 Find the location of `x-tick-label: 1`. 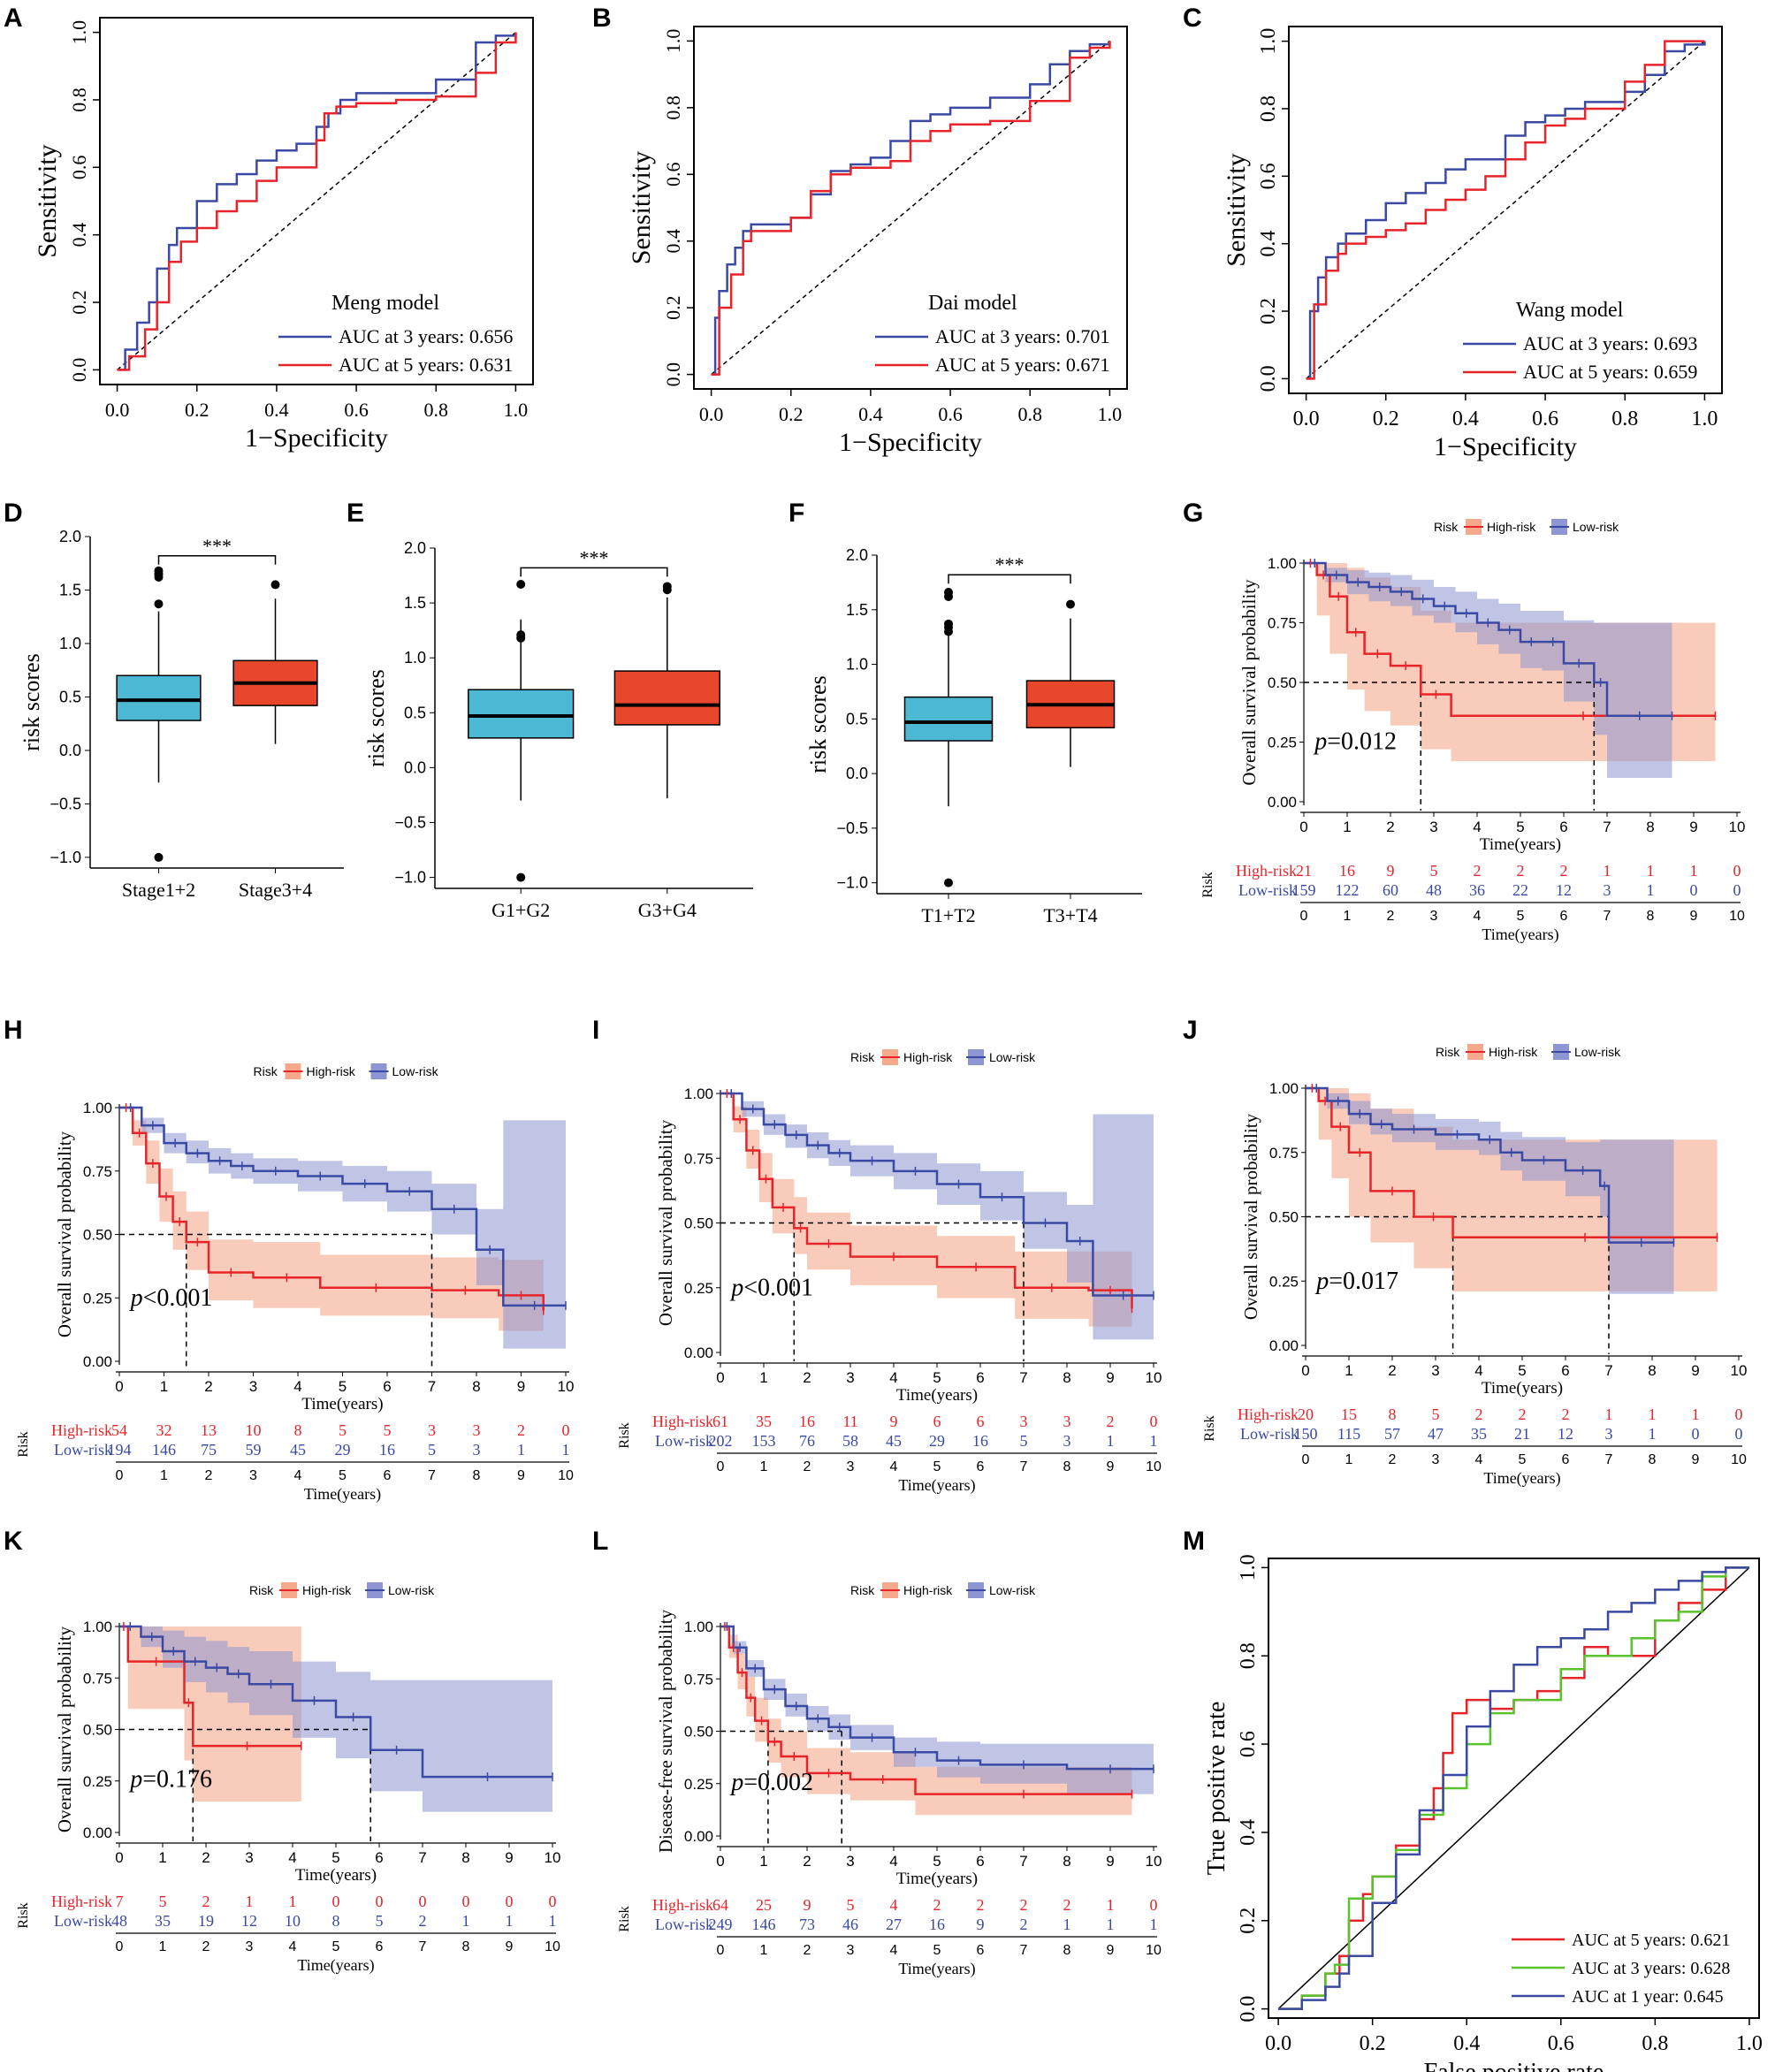

x-tick-label: 1 is located at coordinates (1347, 827).